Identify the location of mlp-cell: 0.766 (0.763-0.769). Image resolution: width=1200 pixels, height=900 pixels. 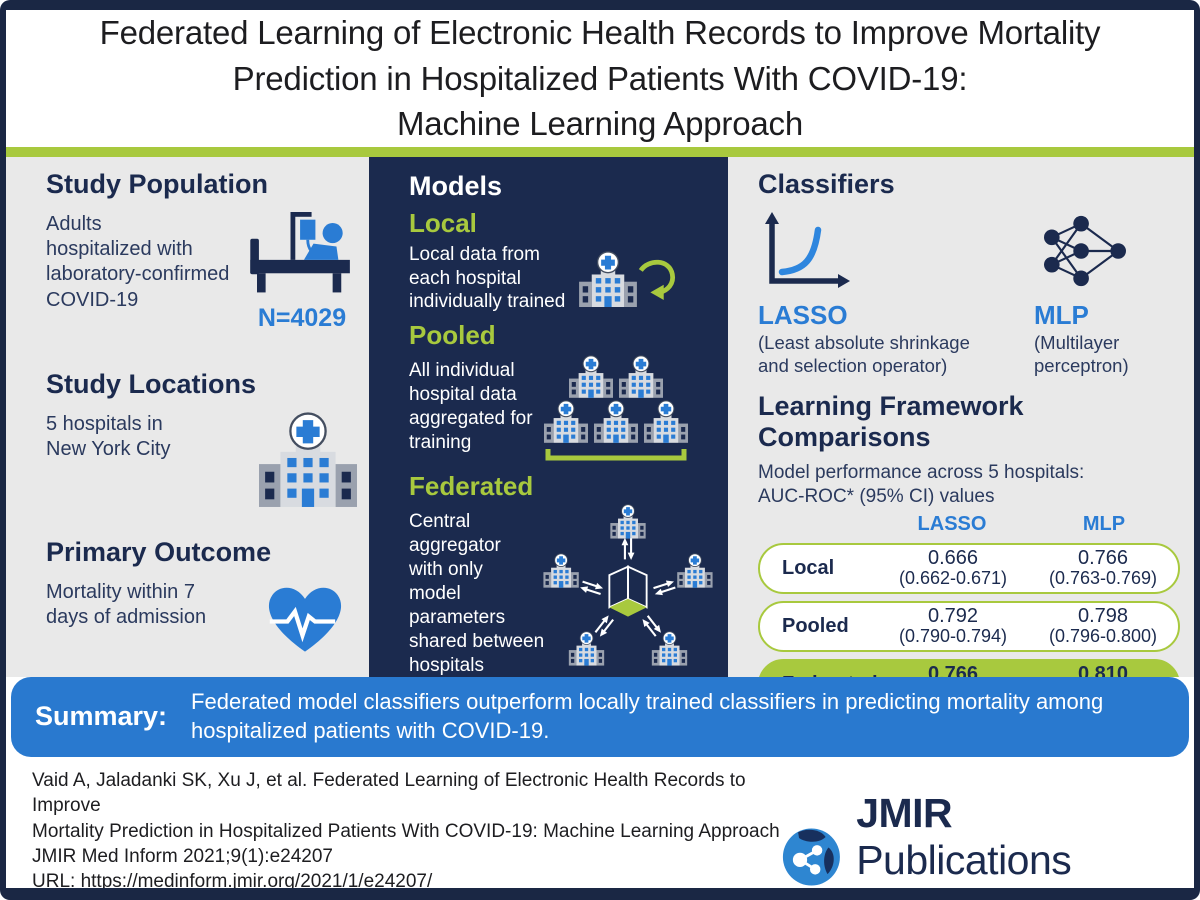
(1103, 567).